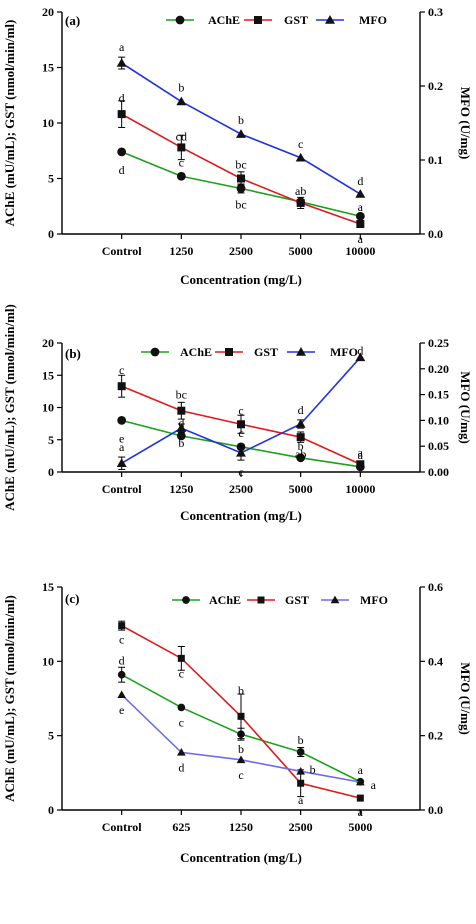 This screenshot has width=476, height=924. What do you see at coordinates (435, 587) in the screenshot?
I see `y2-tick-label: 0.6` at bounding box center [435, 587].